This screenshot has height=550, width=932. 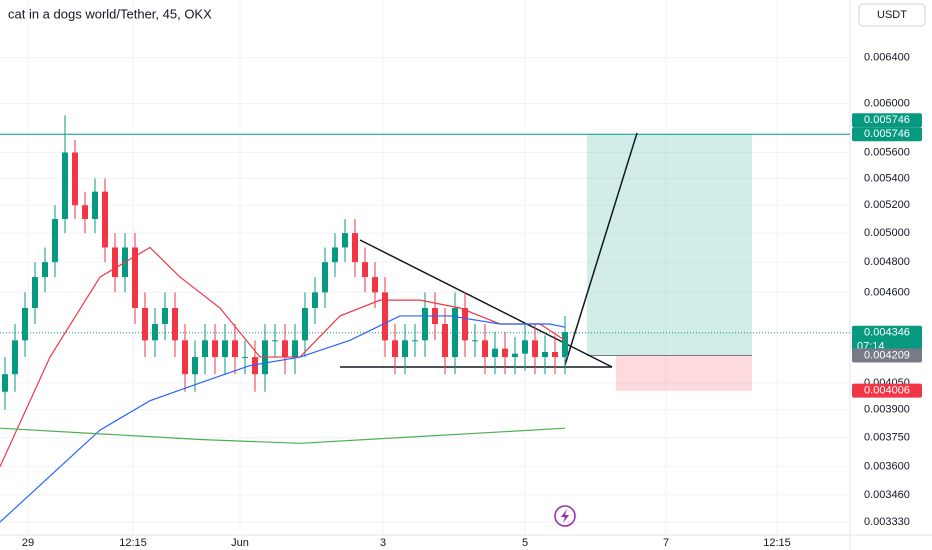 I want to click on y-tick-label: 0.004600, so click(x=887, y=292).